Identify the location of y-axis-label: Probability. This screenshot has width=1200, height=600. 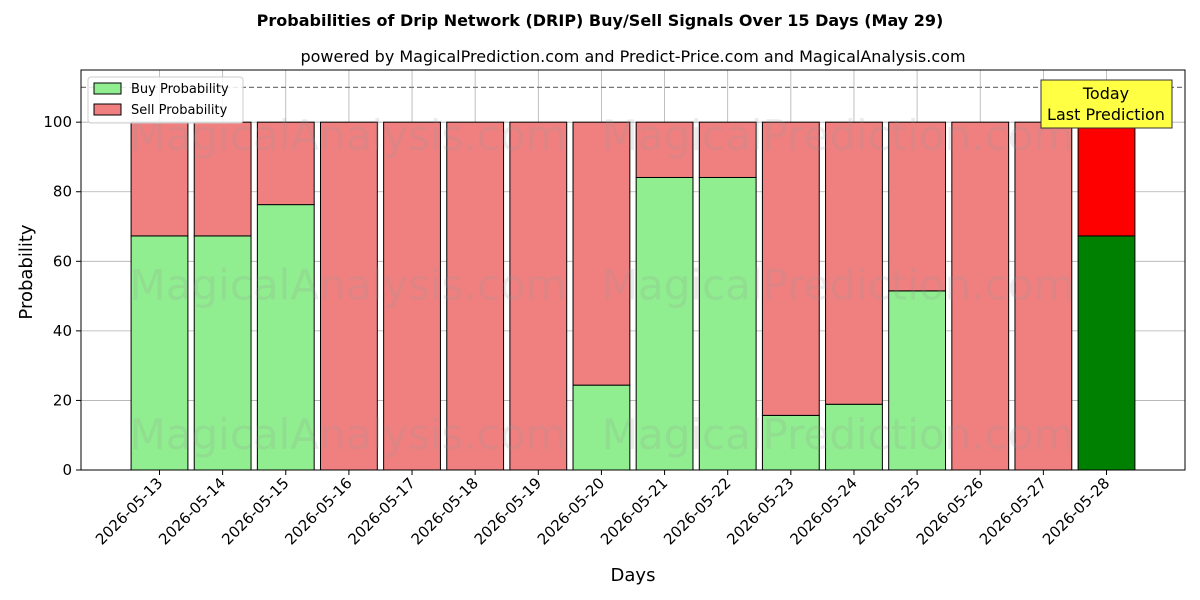
(26, 271).